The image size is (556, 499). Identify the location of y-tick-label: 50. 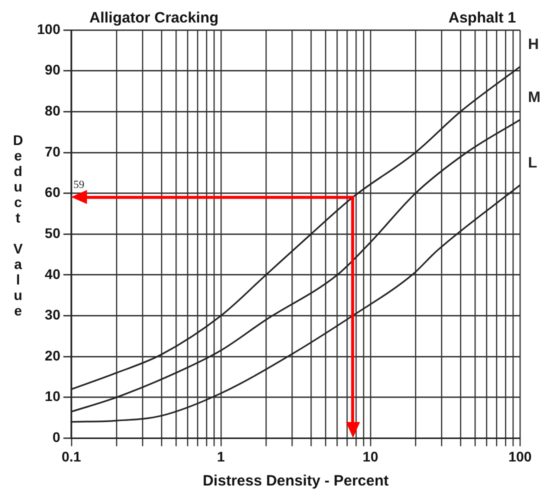
(52, 232).